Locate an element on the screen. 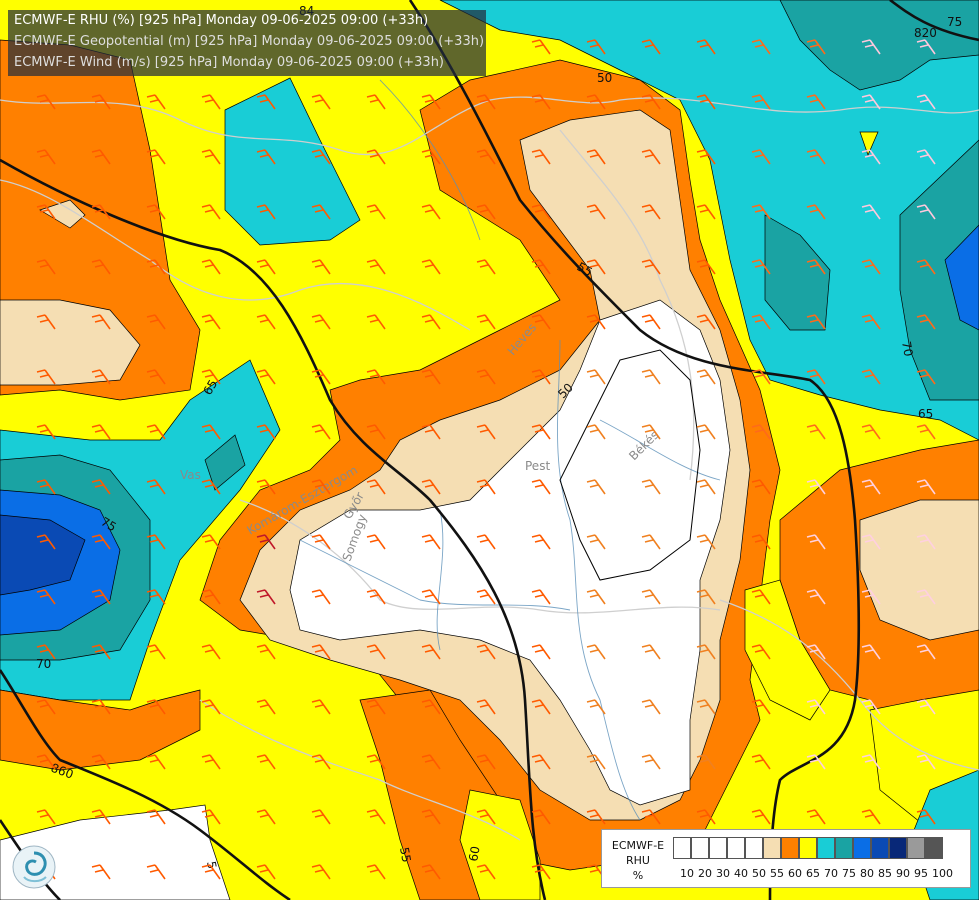 The image size is (979, 900). rh-wheat-e is located at coordinates (919, 570).